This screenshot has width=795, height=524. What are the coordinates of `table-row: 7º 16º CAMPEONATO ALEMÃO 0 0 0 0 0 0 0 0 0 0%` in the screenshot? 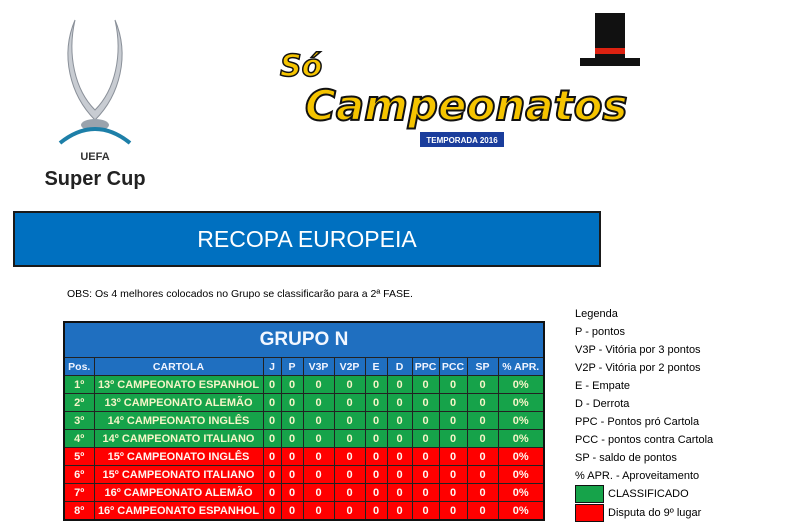 It's located at (304, 492).